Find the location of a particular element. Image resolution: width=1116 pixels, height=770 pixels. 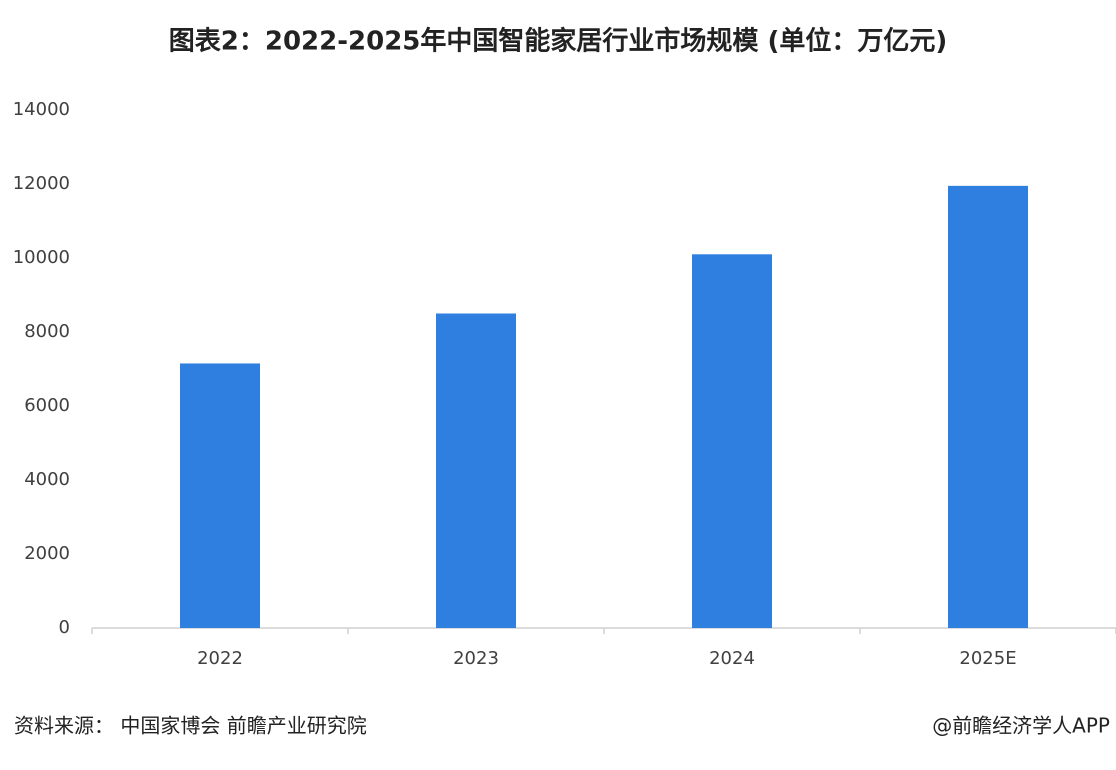

brand: @前瞻经济学人APP is located at coordinates (1021, 726).